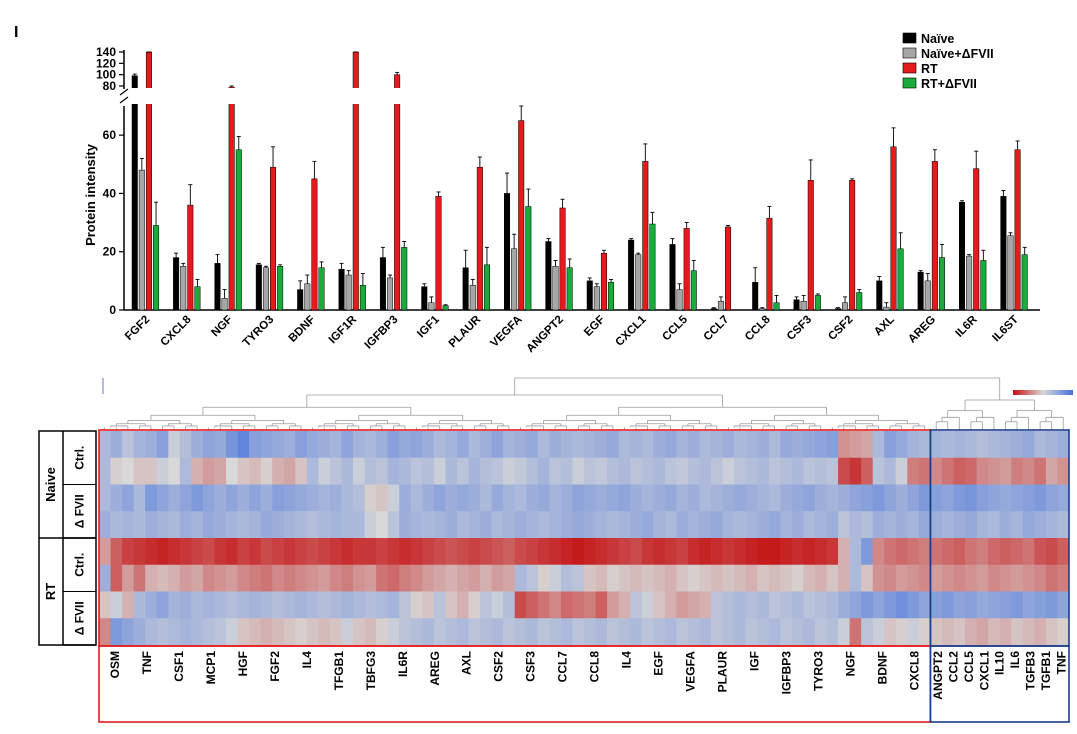 The width and height of the screenshot is (1077, 734). I want to click on bar-bdnf-na-ve-fvii, so click(307, 297).